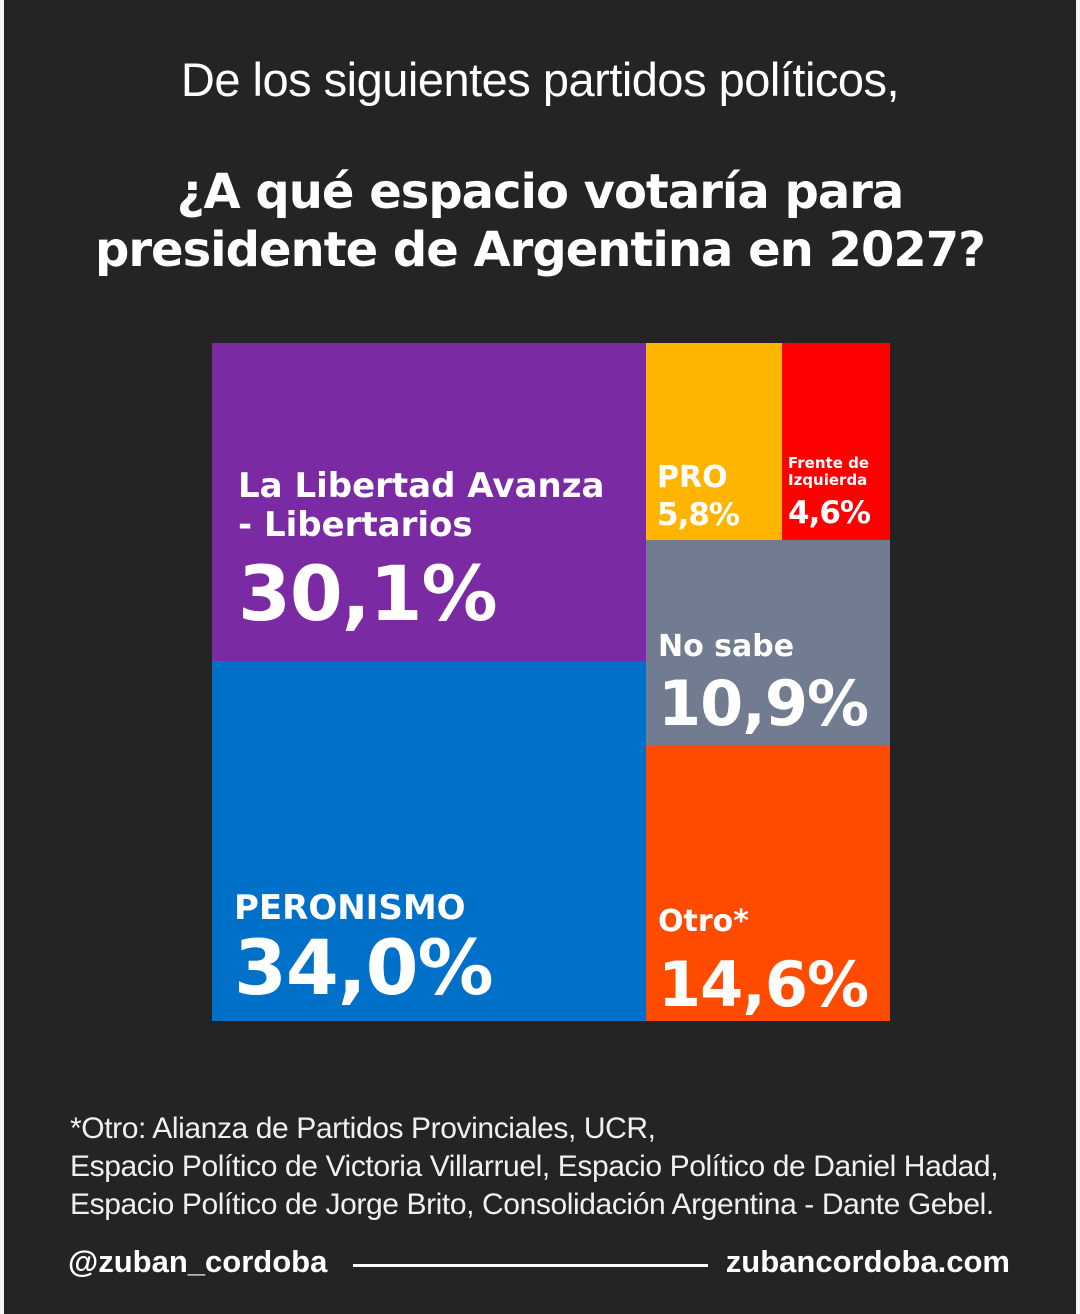 This screenshot has height=1314, width=1080. What do you see at coordinates (836, 441) in the screenshot?
I see `treemap-tile-frente-de-izquierda: Frente de Izquierda 4,6%` at bounding box center [836, 441].